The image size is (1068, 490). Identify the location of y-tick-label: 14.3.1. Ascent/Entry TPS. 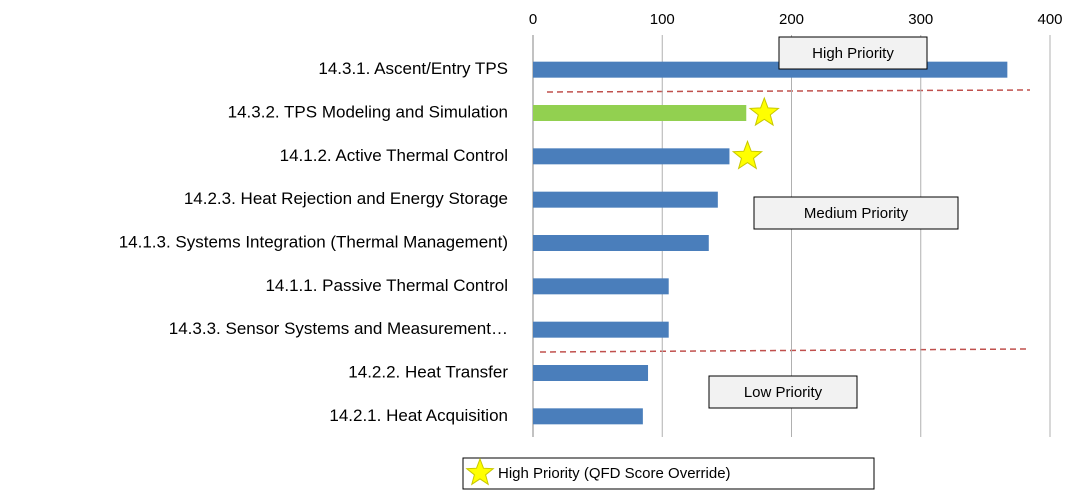
(413, 68).